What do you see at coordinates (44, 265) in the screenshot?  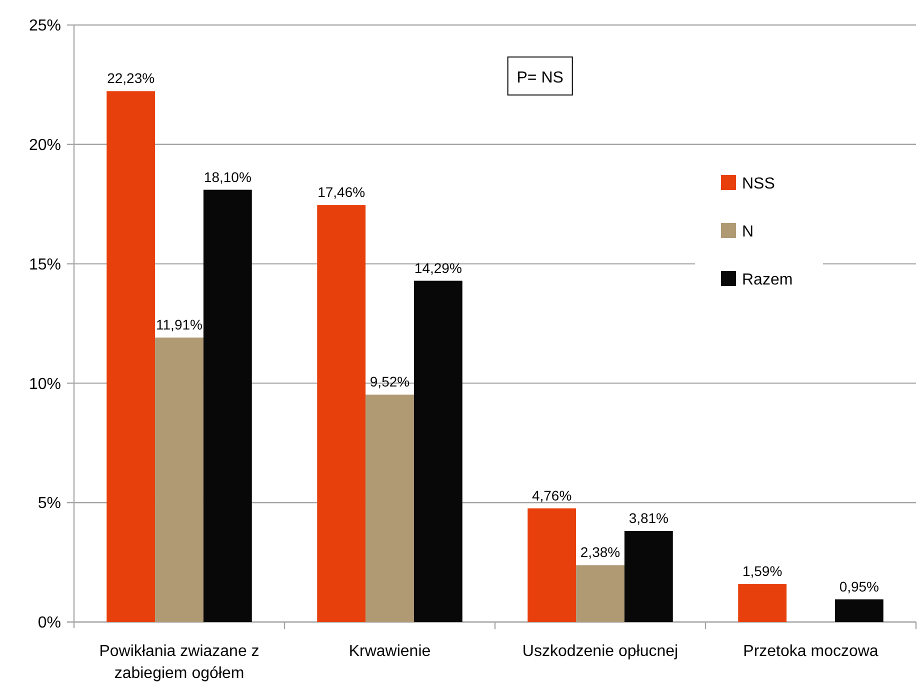 I see `y-tick-label: 15%` at bounding box center [44, 265].